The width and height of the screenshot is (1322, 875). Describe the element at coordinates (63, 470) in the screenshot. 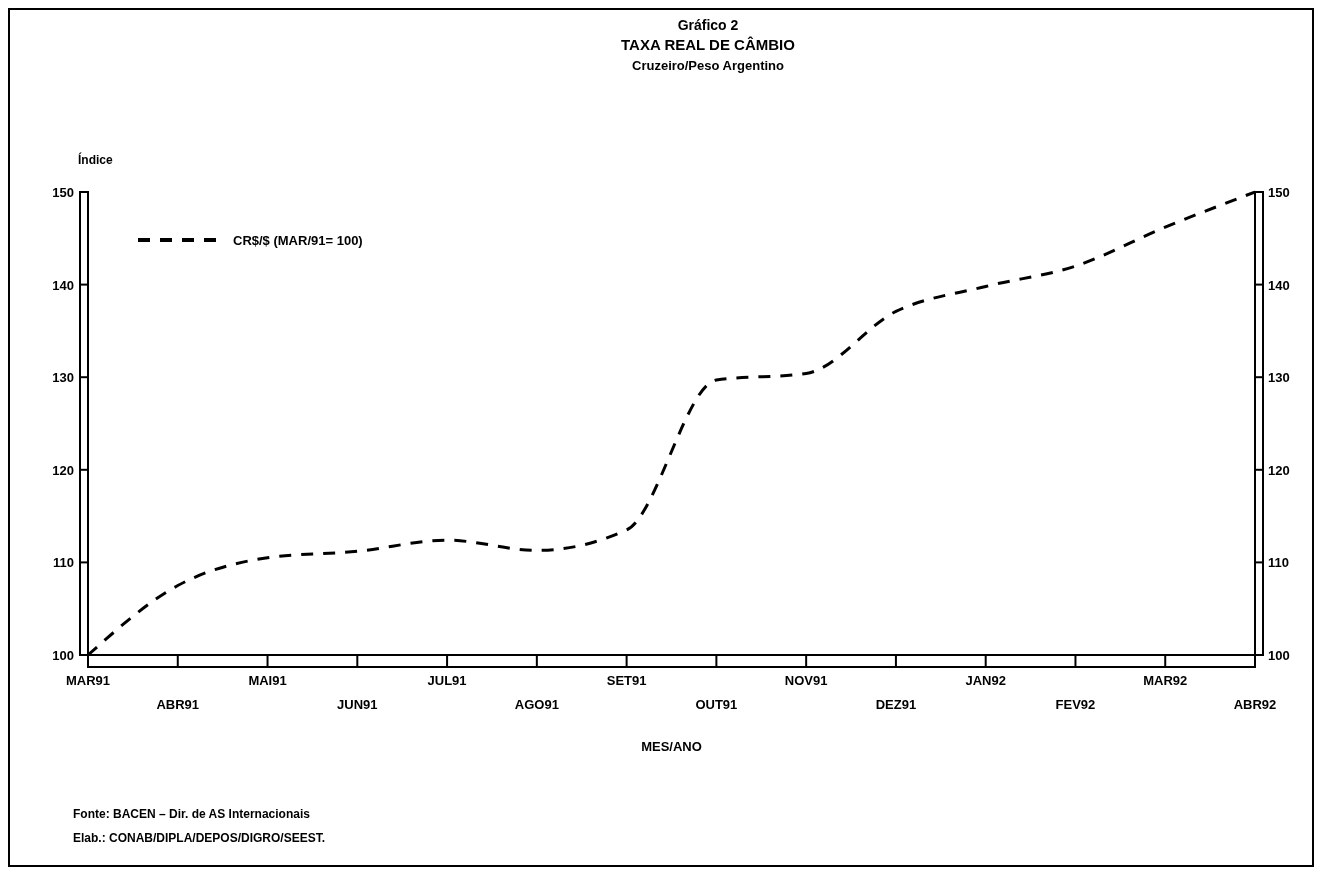

I see `y-tick-label: 120` at that location.